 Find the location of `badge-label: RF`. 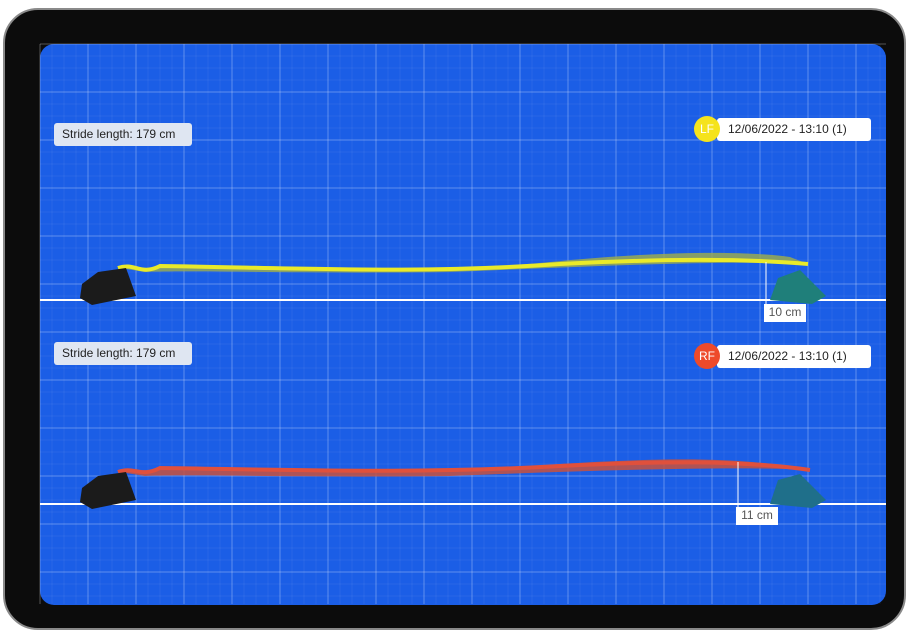

badge-label: RF is located at coordinates (707, 356).